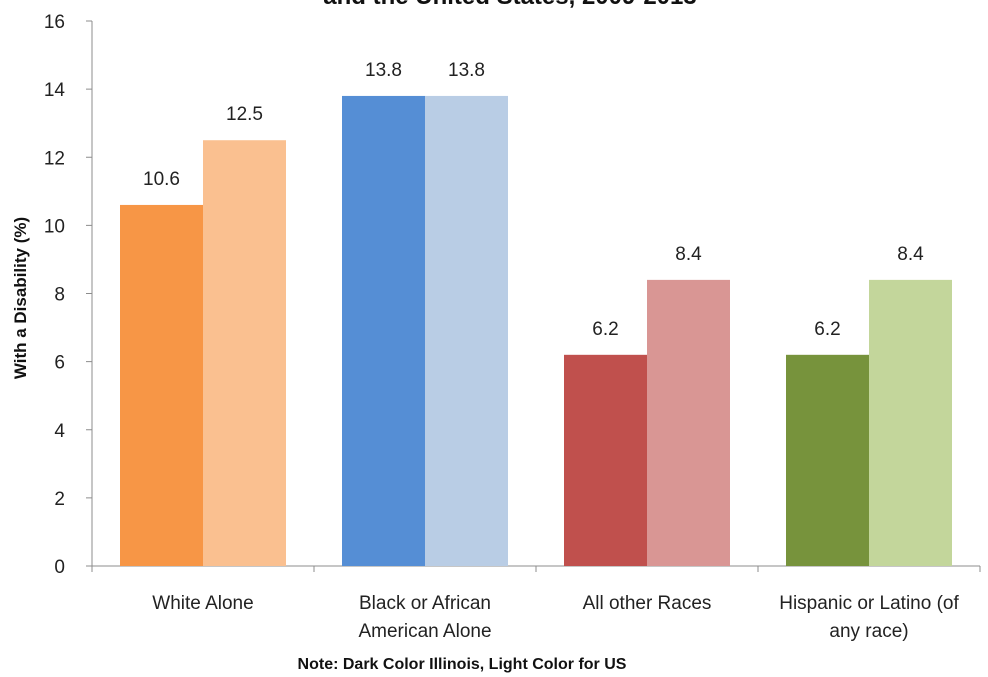 The image size is (988, 677). What do you see at coordinates (54, 22) in the screenshot?
I see `y-tick-label: 16` at bounding box center [54, 22].